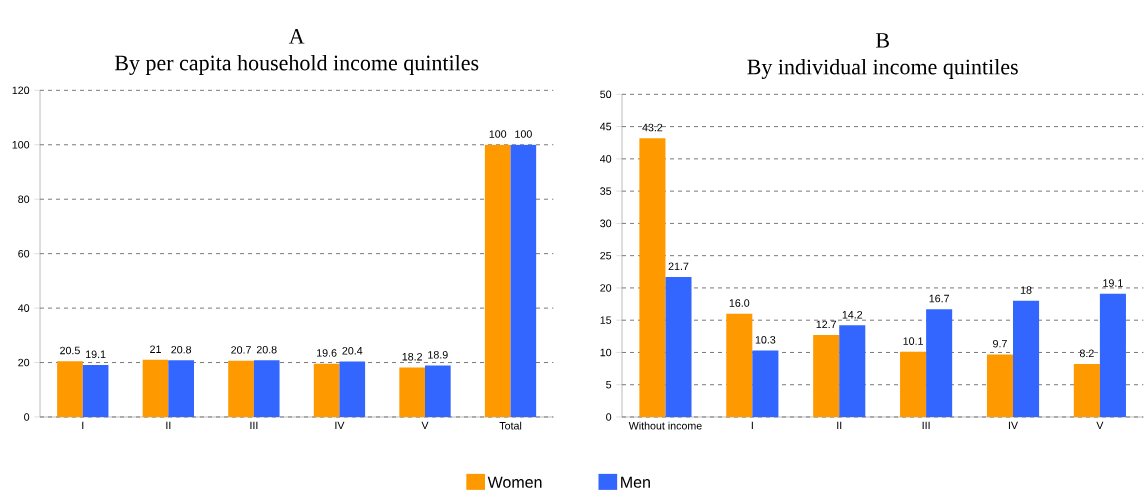 This screenshot has height=495, width=1148. I want to click on data-label: 10.1, so click(913, 341).